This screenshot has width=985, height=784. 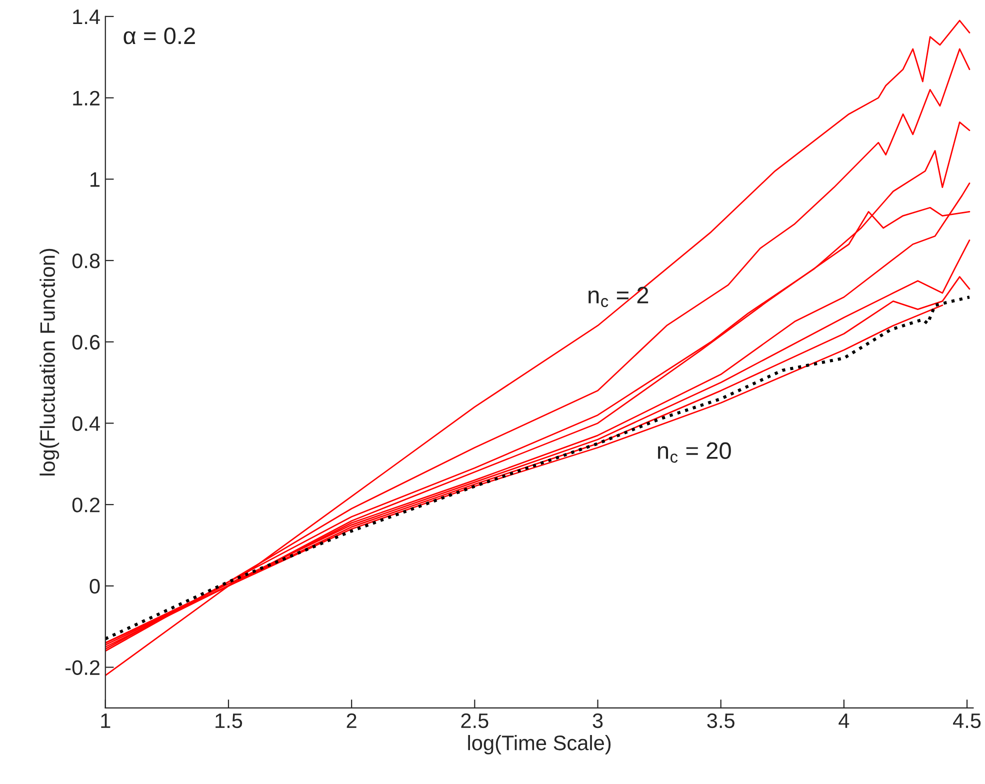 I want to click on annotation: α = 0.2, so click(x=159, y=35).